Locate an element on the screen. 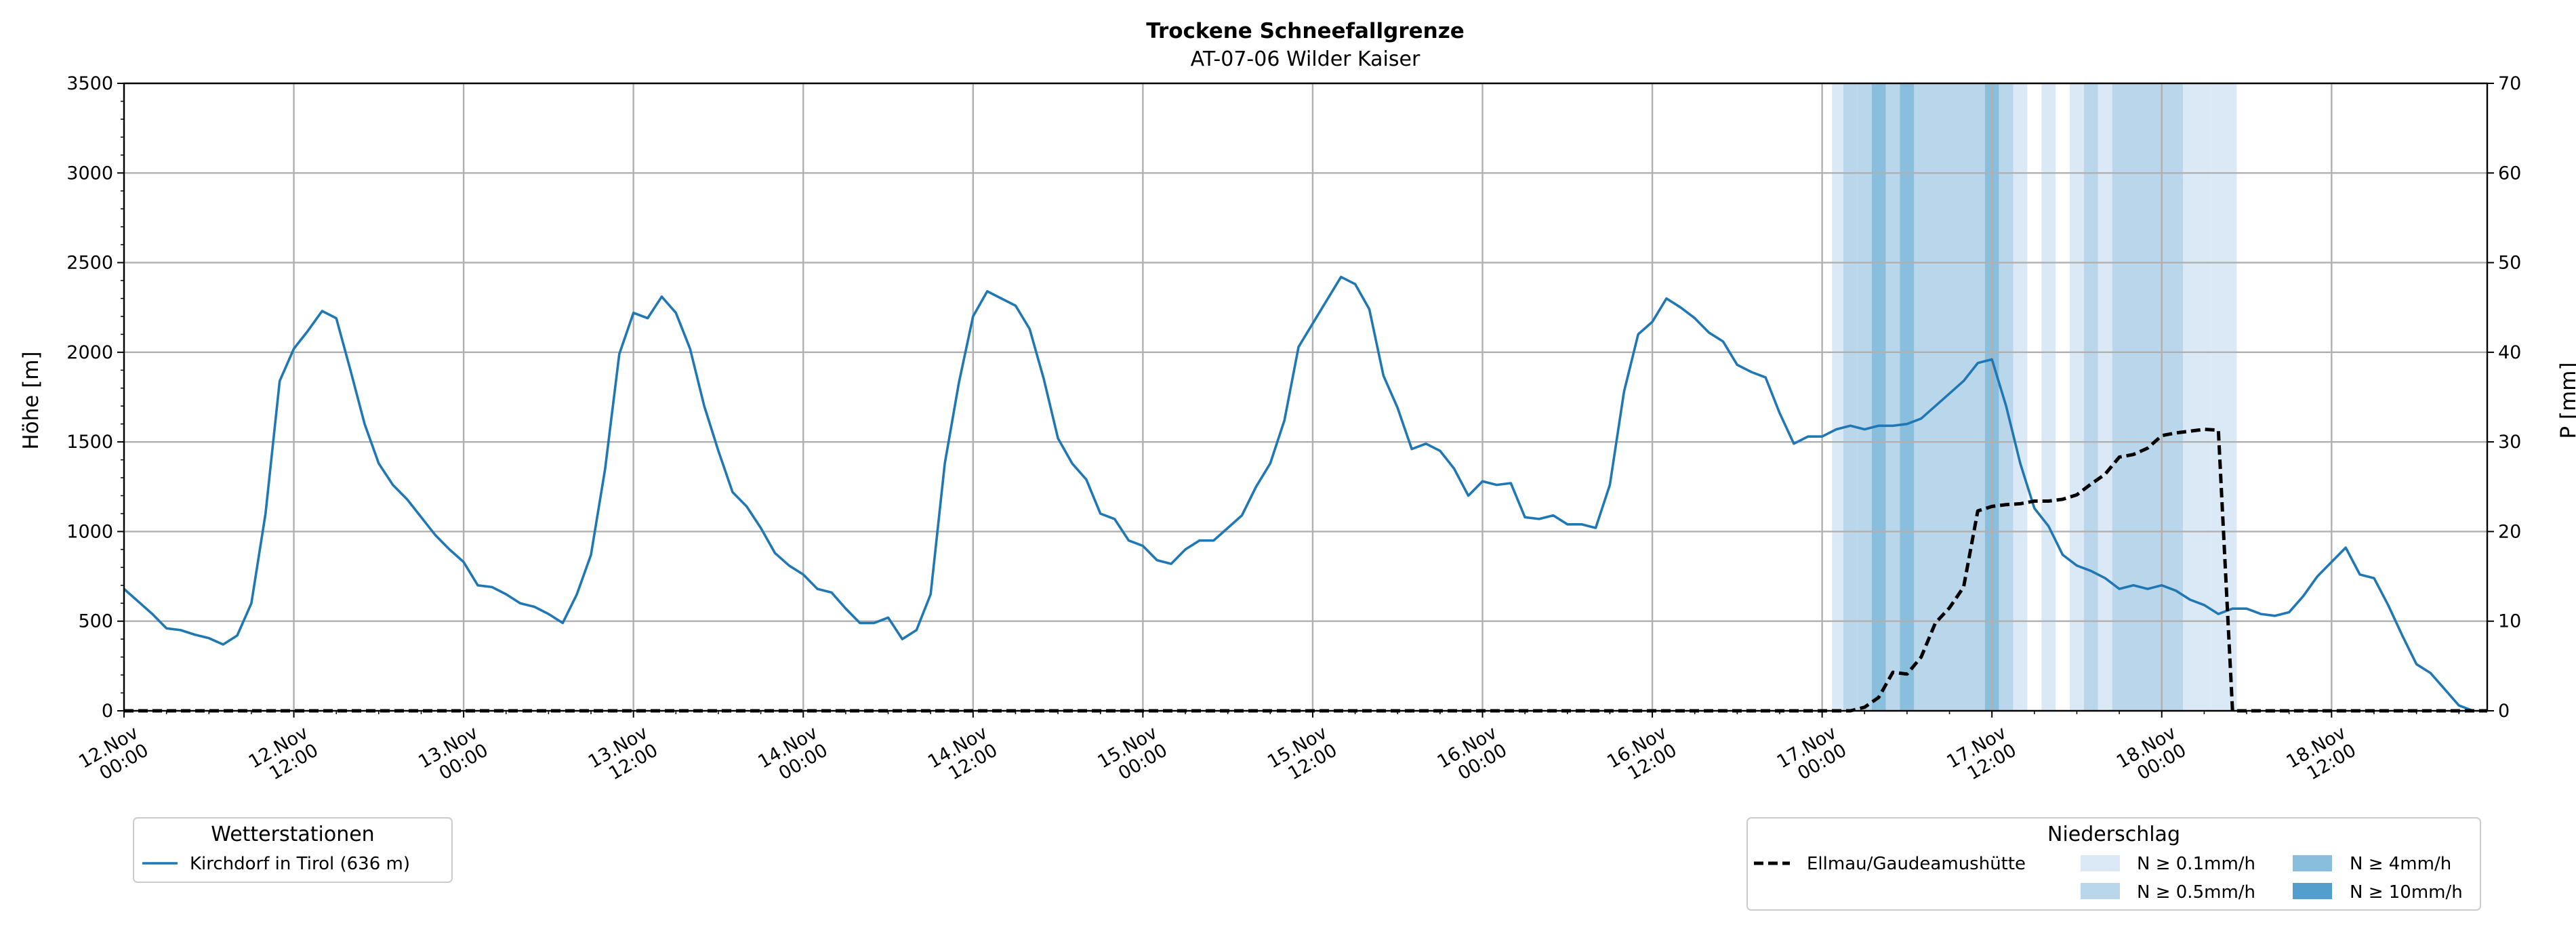 The image size is (2576, 929). legend-level-0-swatch is located at coordinates (2100, 863).